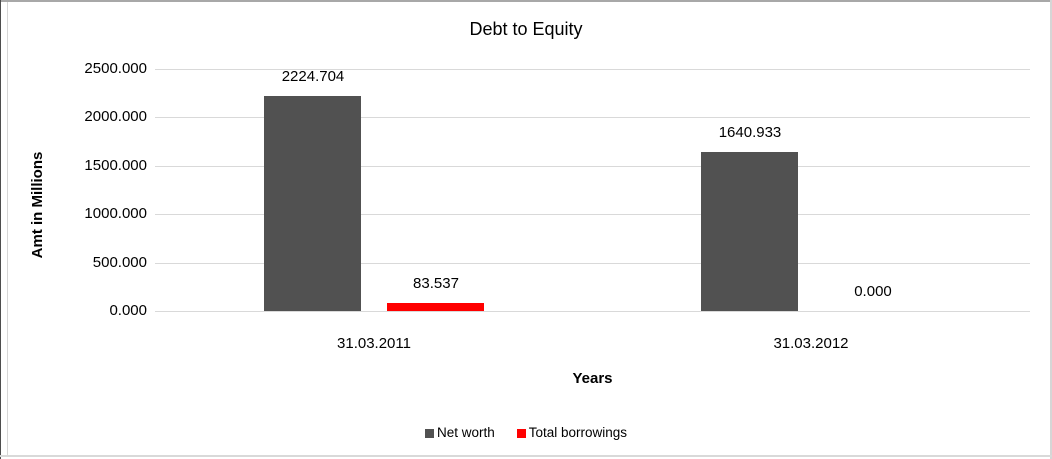 The width and height of the screenshot is (1052, 459). Describe the element at coordinates (374, 343) in the screenshot. I see `x-category-label: 31.03.2011` at that location.